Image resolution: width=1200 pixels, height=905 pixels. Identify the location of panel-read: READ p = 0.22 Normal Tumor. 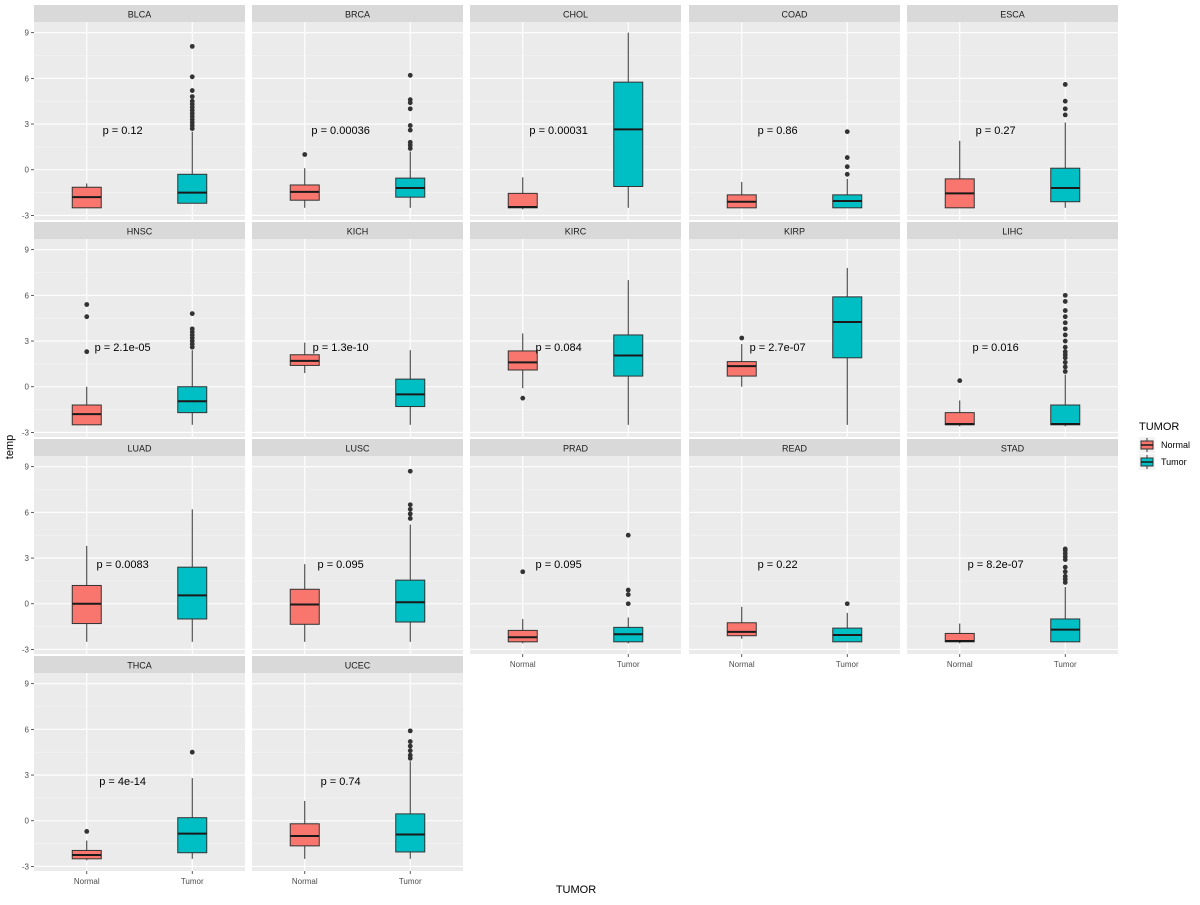
(794, 554).